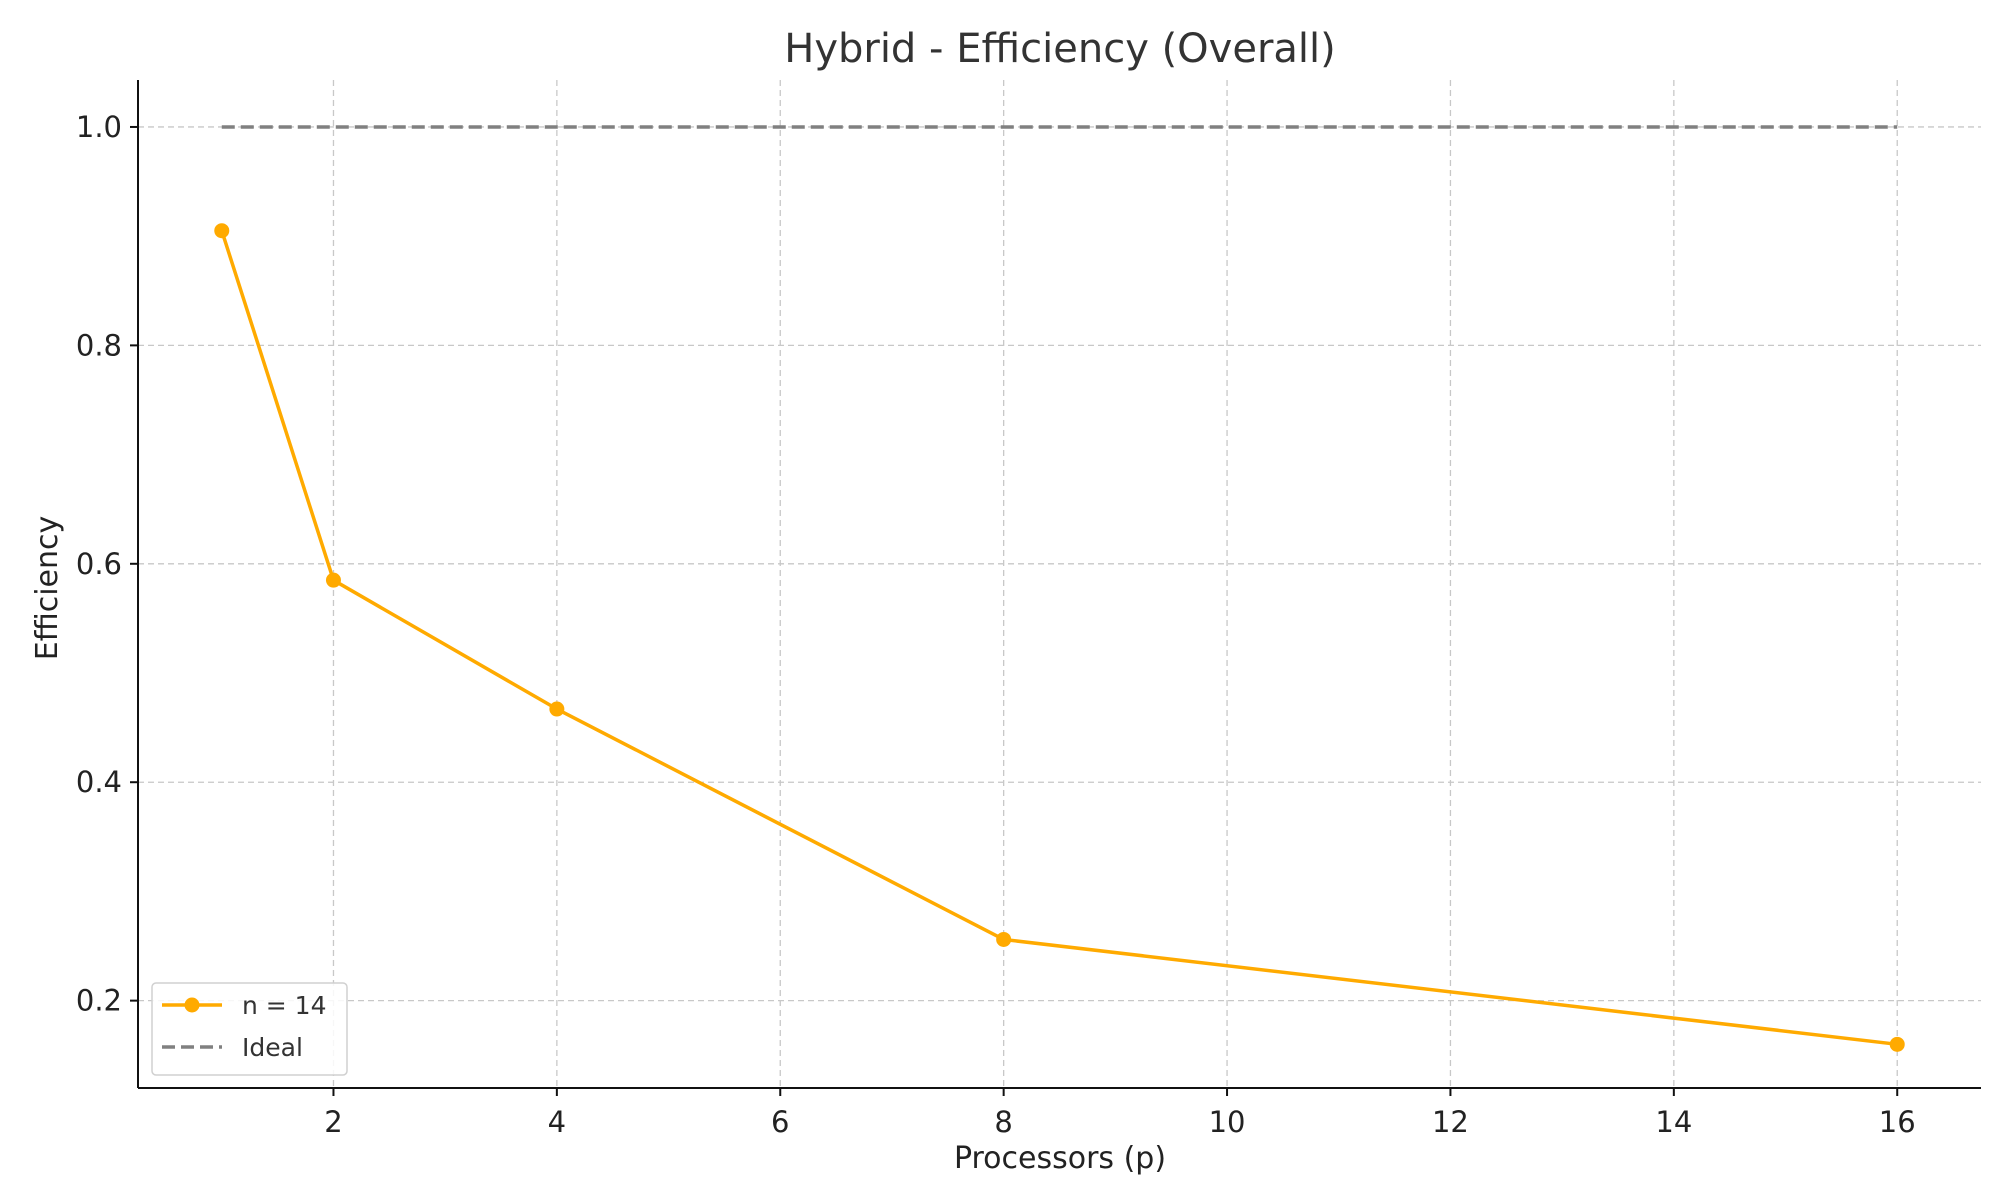 The width and height of the screenshot is (2000, 1200). What do you see at coordinates (99, 782) in the screenshot?
I see `y-tick-label: 0.4` at bounding box center [99, 782].